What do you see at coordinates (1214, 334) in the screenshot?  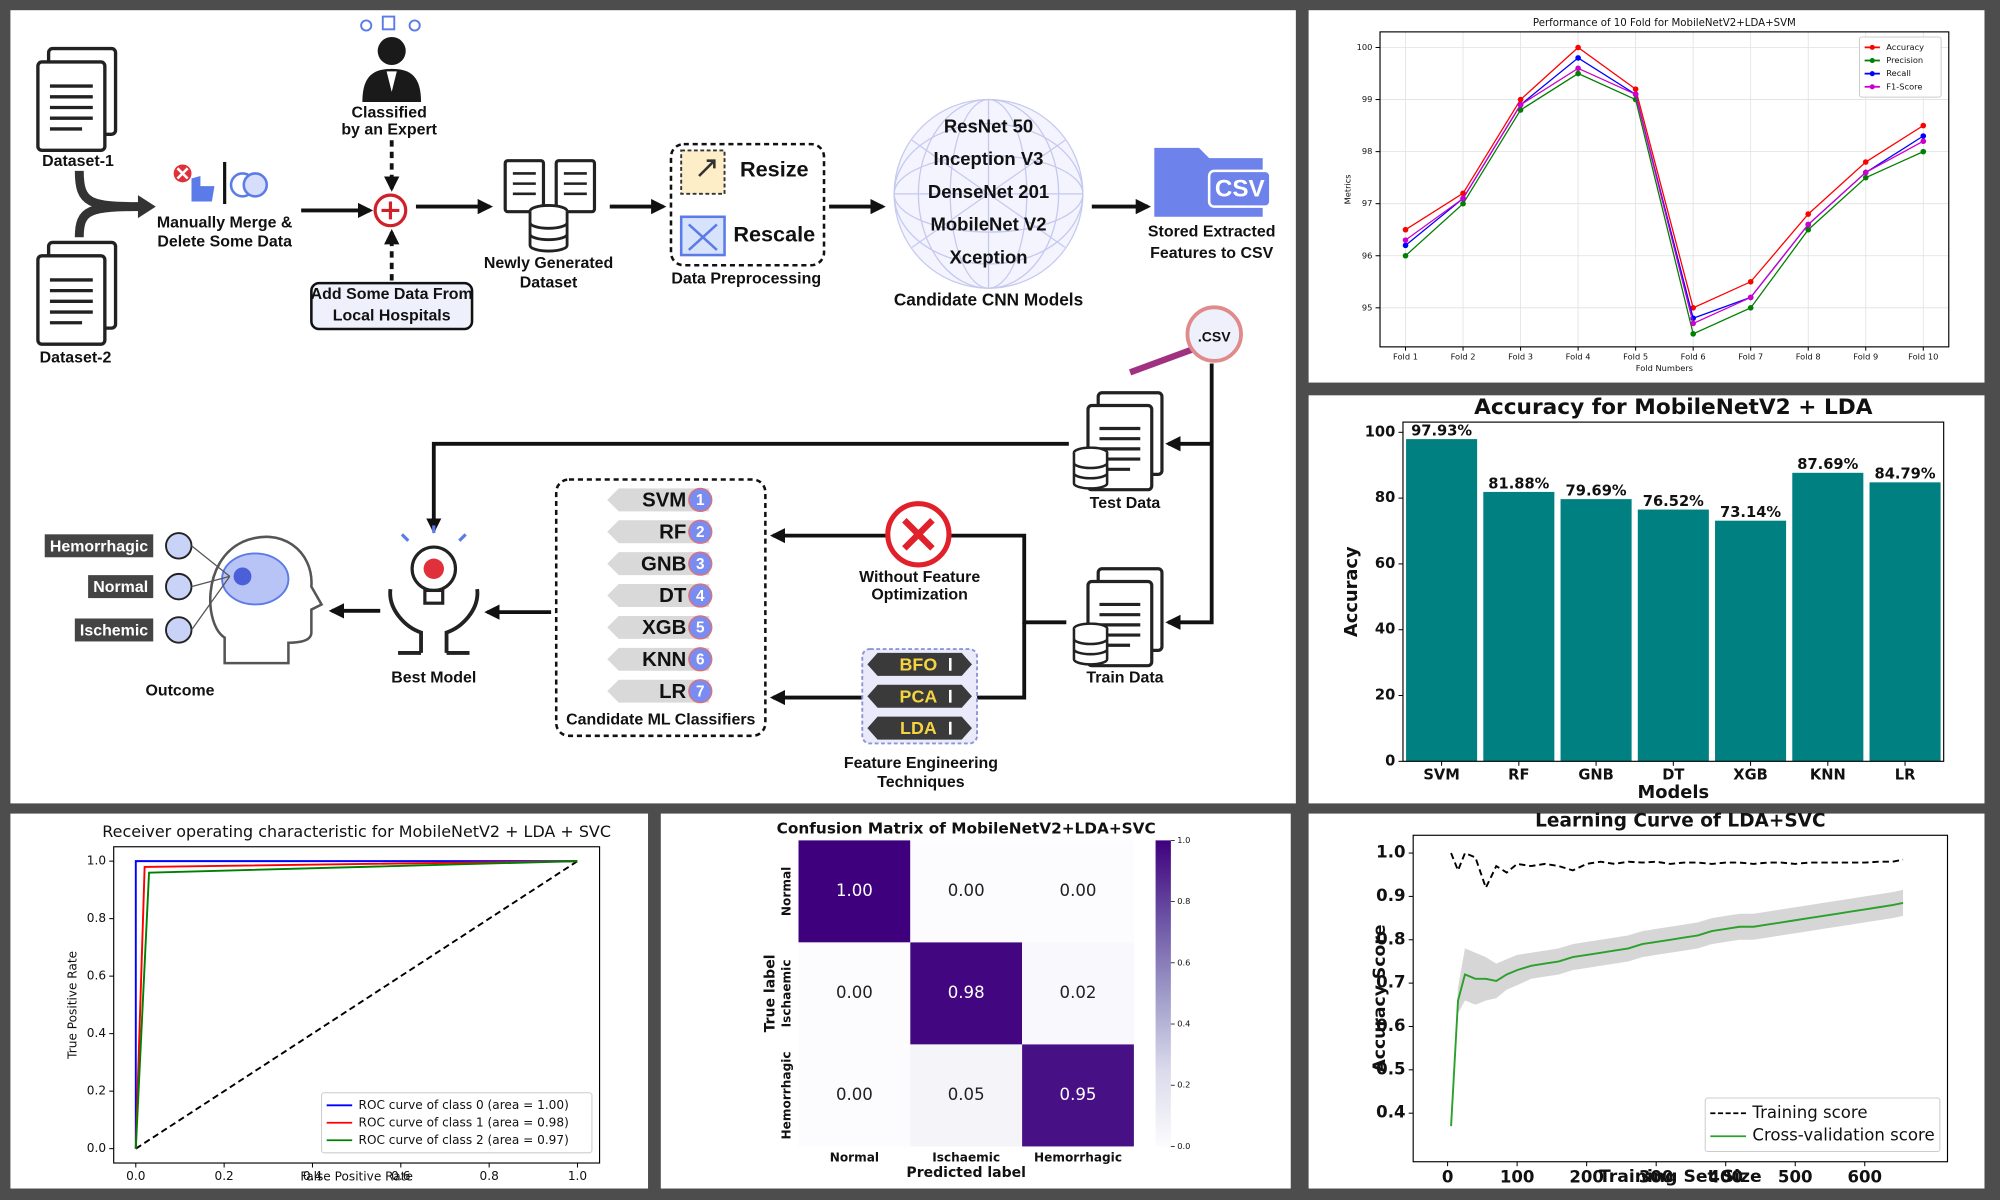 I see `magnifier` at bounding box center [1214, 334].